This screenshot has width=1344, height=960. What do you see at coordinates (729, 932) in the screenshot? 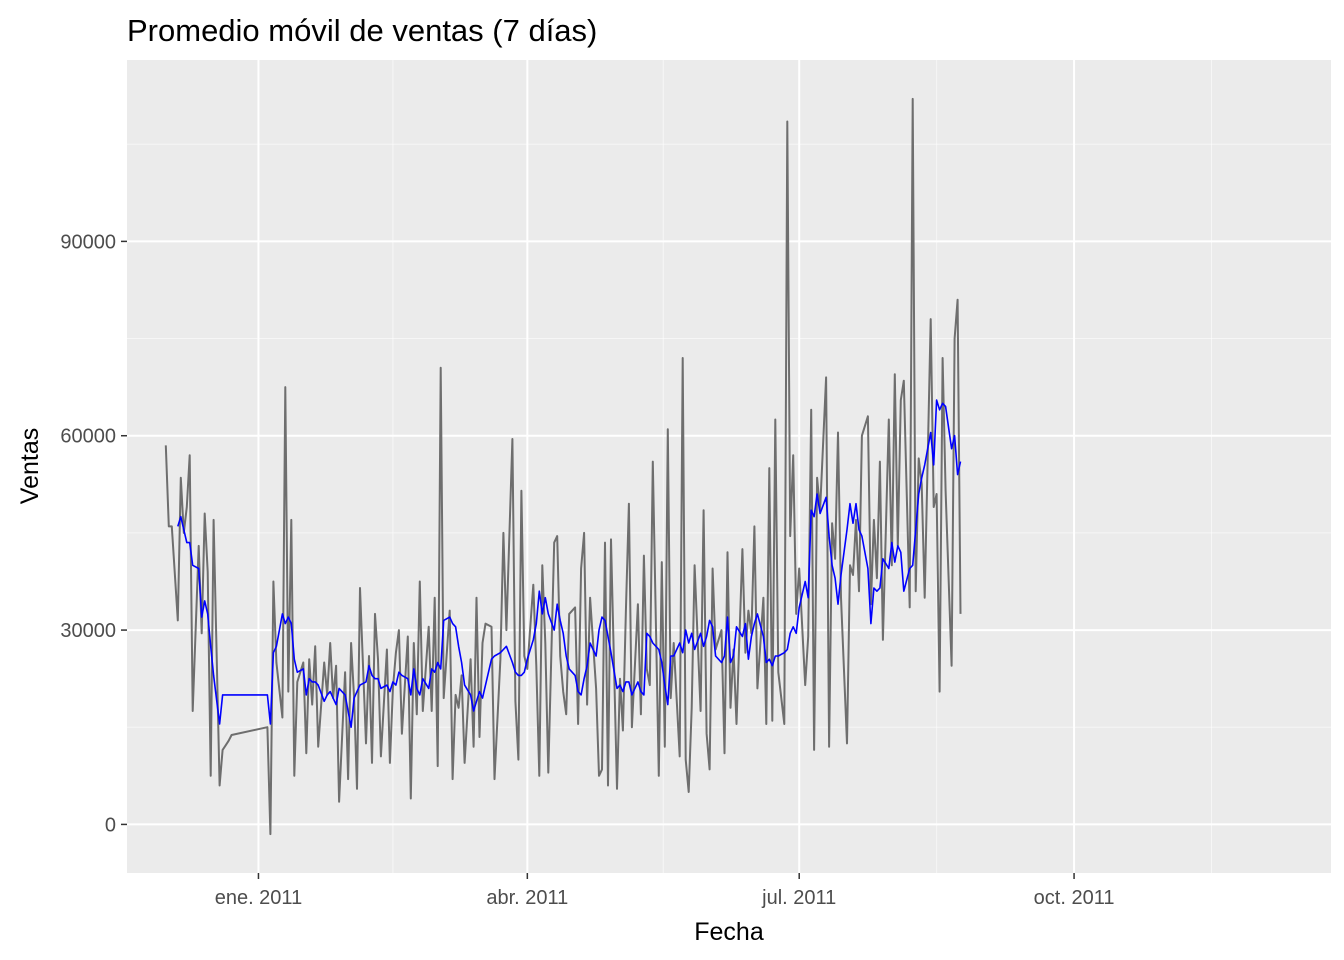
I see `x-axis-title: Fecha` at bounding box center [729, 932].